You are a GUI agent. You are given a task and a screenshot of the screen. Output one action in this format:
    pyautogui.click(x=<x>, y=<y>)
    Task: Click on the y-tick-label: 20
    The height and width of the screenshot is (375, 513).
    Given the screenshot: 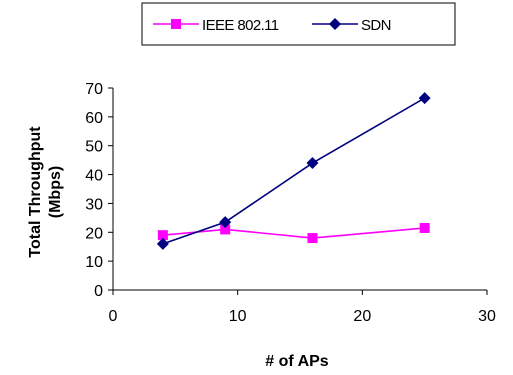 What is the action you would take?
    pyautogui.click(x=94, y=233)
    